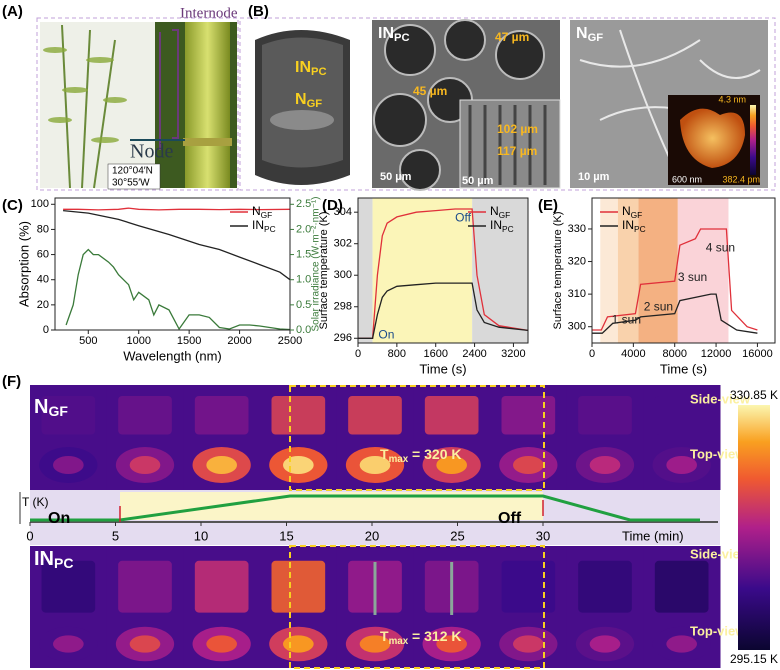 The image size is (780, 670). What do you see at coordinates (517, 151) in the screenshot?
I see `dimension: 117 µm` at bounding box center [517, 151].